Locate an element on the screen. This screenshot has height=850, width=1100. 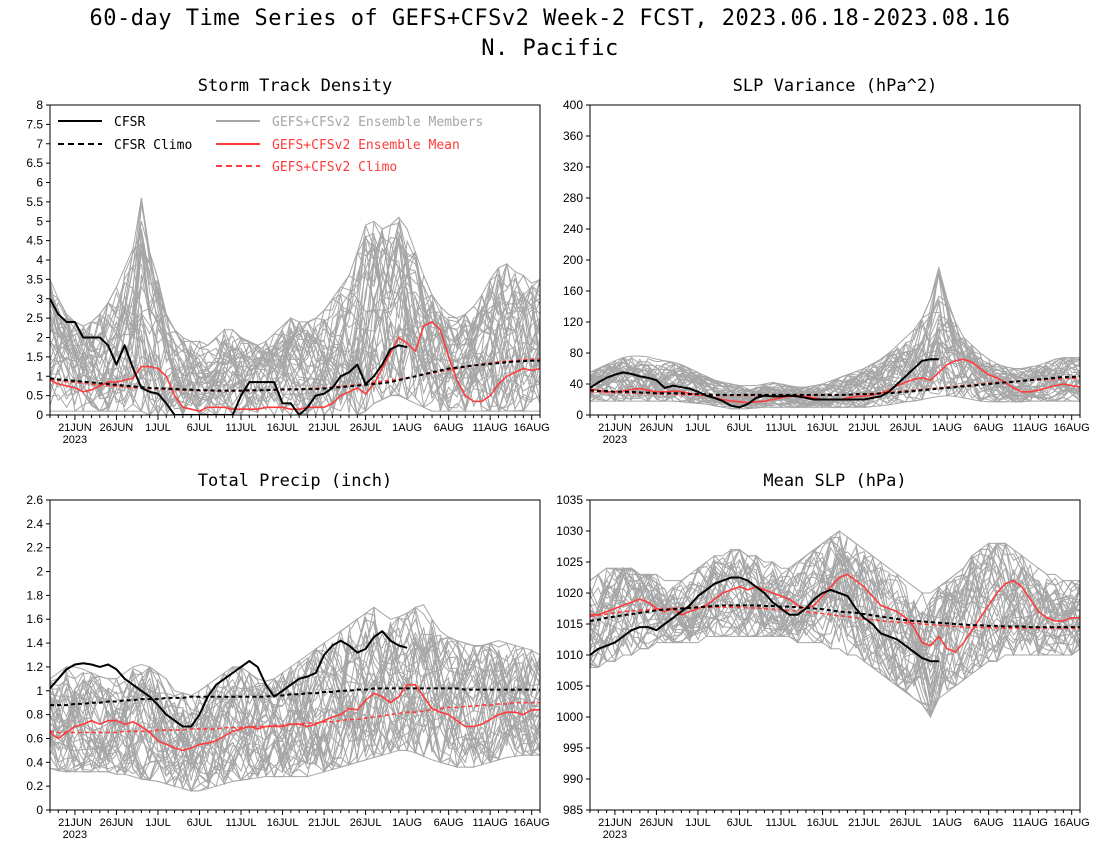
legend-label-mean: GEFS+CFSv2 Ensemble Mean is located at coordinates (366, 145).